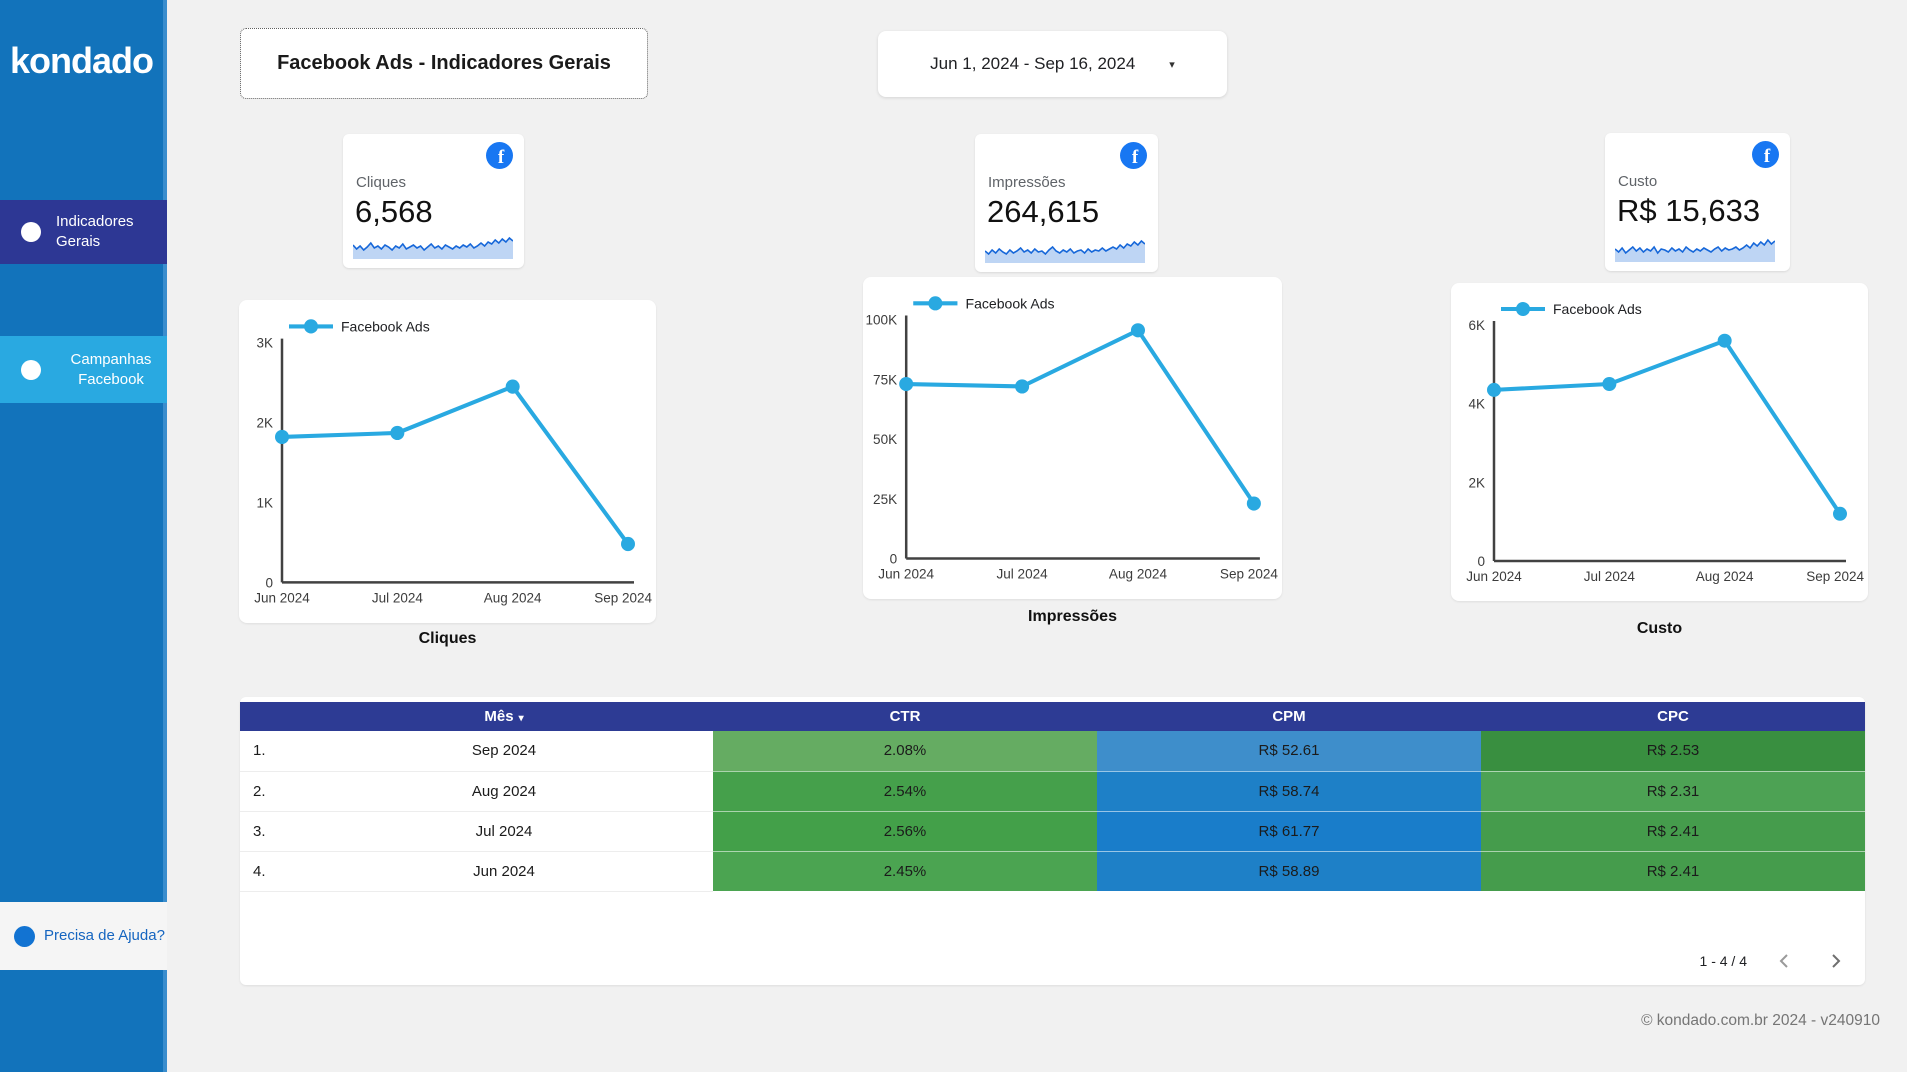 The height and width of the screenshot is (1072, 1907). I want to click on sidebar-item-indicadores-gerais: Indicadores Gerais, so click(83, 232).